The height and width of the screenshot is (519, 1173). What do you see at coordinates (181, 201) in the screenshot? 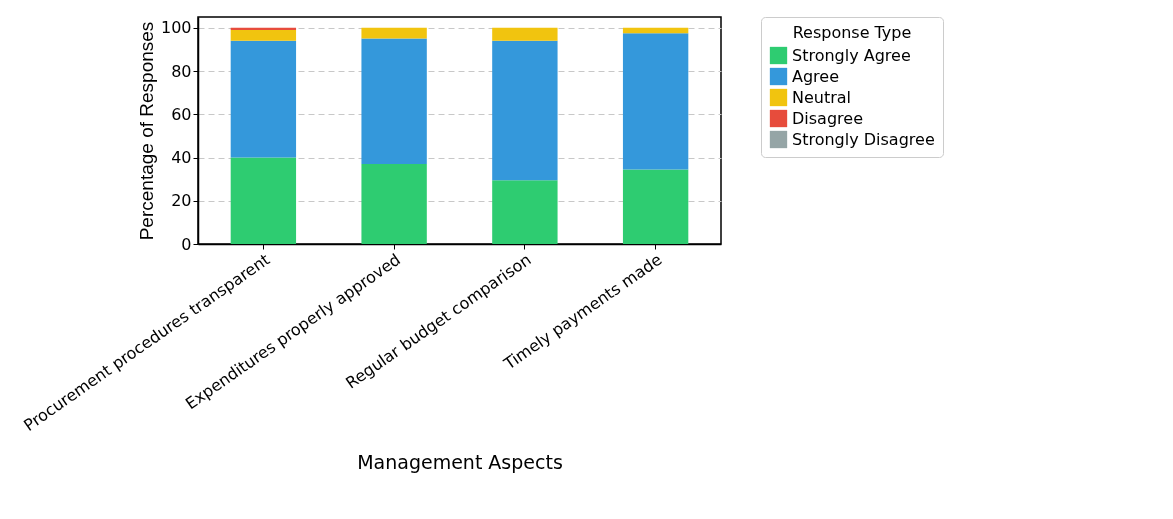
I see `y-tick-label: 20` at bounding box center [181, 201].